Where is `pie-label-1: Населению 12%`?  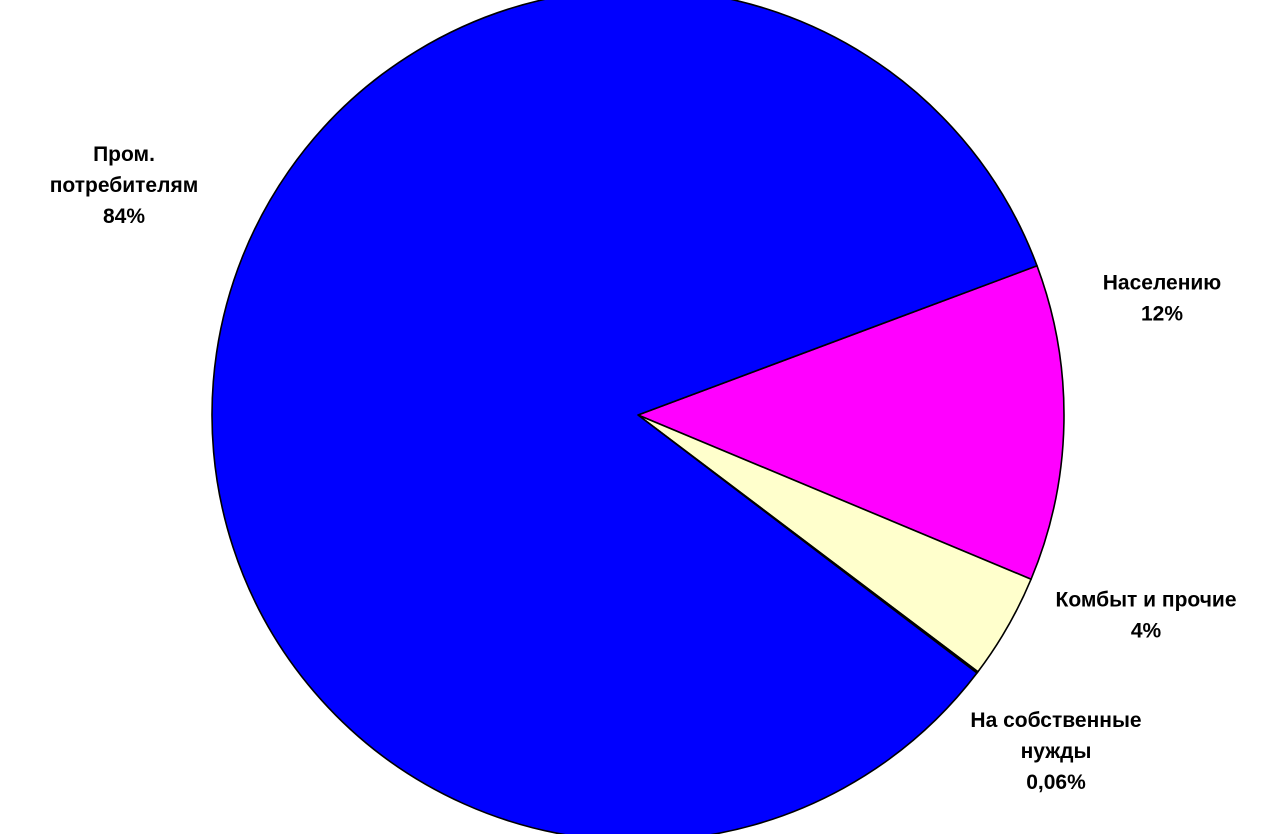
pie-label-1: Населению 12% is located at coordinates (1162, 299).